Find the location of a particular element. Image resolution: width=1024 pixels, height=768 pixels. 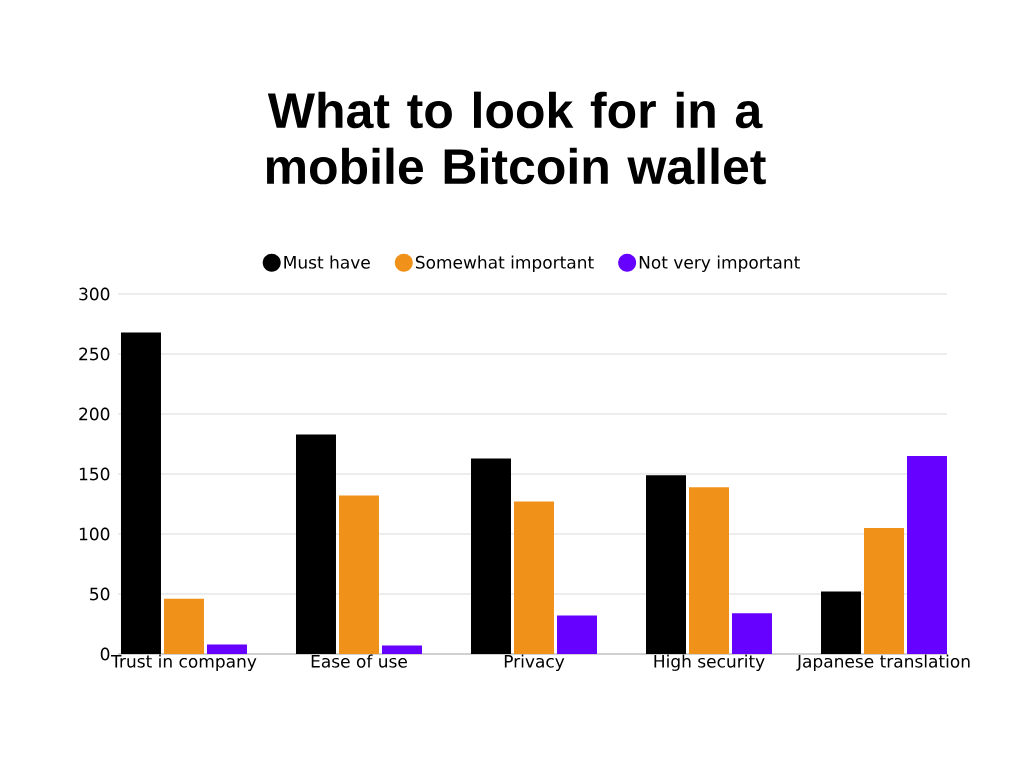

y-tick-label: 50 is located at coordinates (100, 594).